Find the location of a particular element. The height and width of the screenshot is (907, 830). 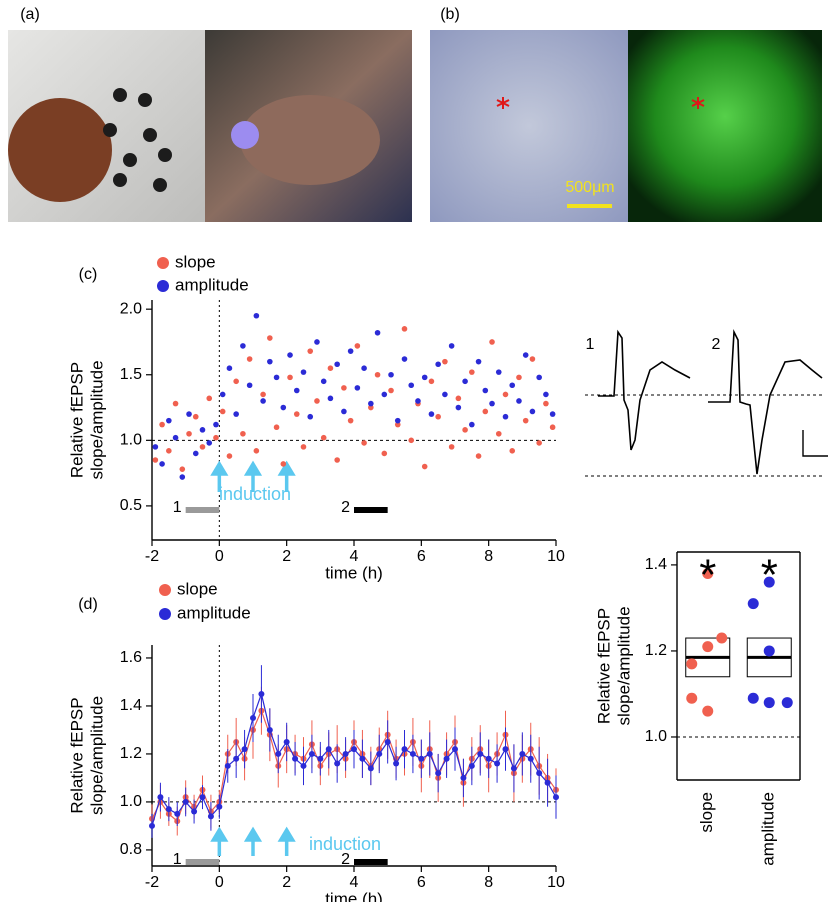

trace is located at coordinates (765, 401).